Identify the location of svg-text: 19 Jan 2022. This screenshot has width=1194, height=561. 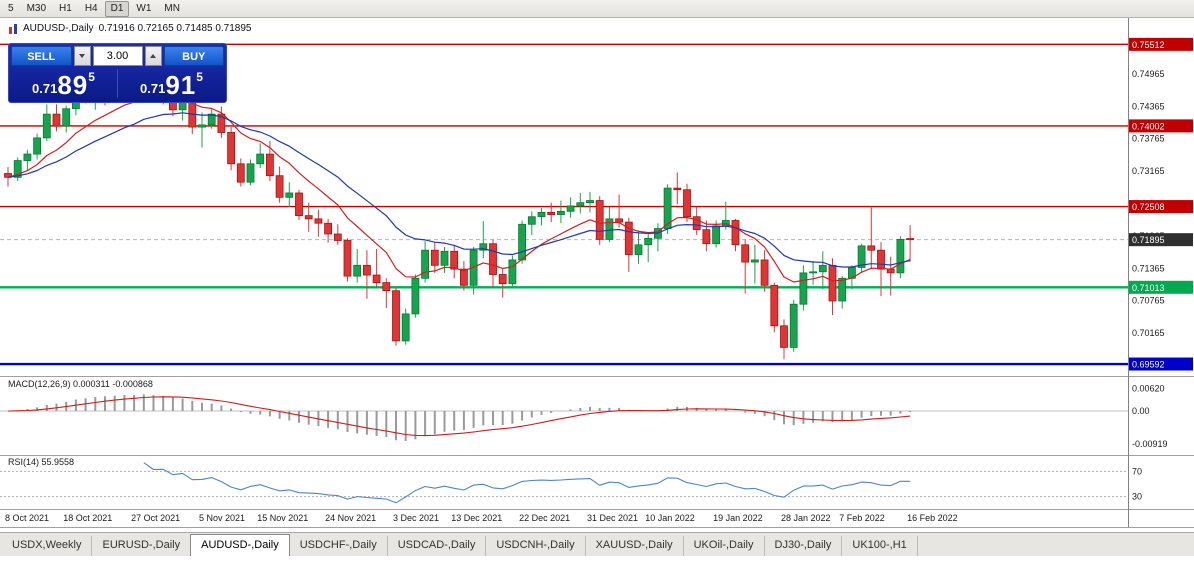
(738, 518).